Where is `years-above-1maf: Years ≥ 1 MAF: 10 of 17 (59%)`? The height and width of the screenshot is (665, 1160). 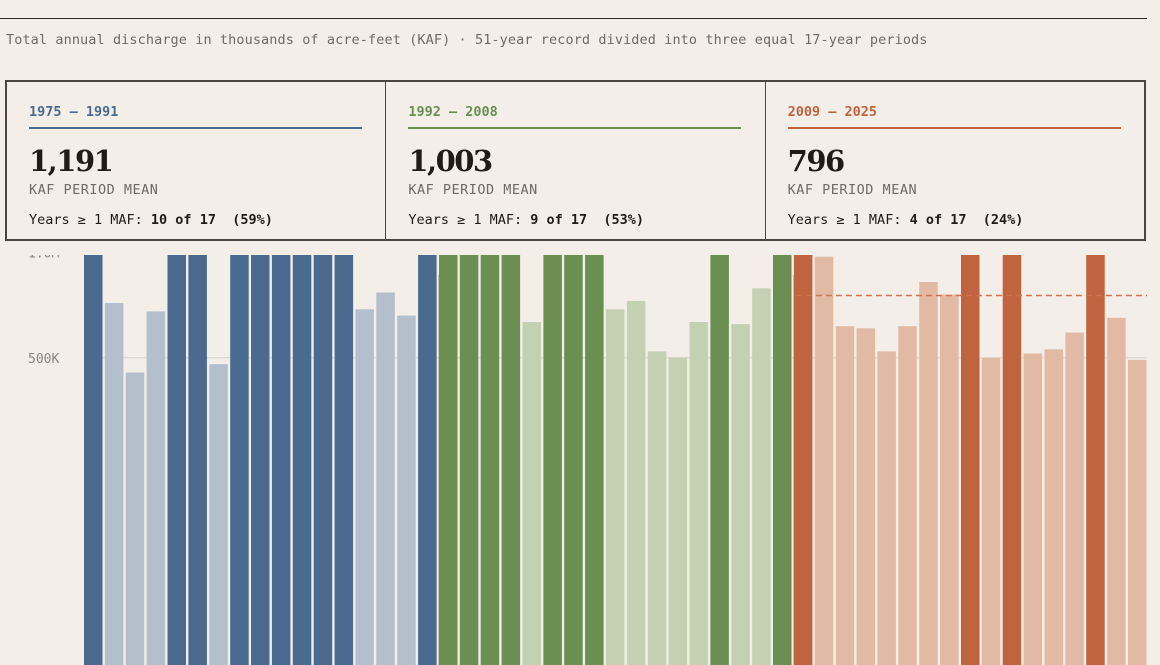 years-above-1maf: Years ≥ 1 MAF: 10 of 17 (59%) is located at coordinates (151, 220).